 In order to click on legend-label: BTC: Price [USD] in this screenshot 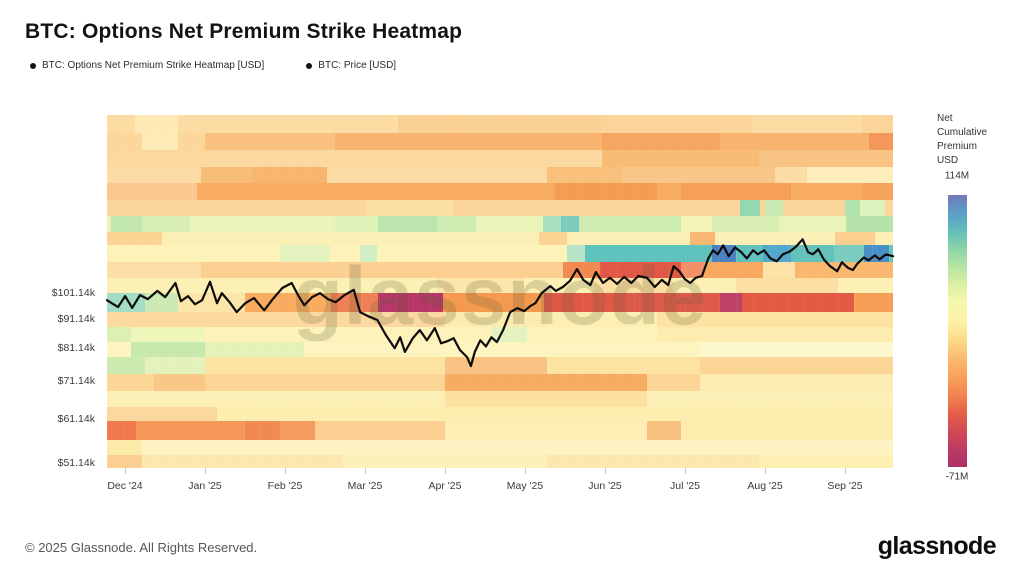, I will do `click(357, 65)`.